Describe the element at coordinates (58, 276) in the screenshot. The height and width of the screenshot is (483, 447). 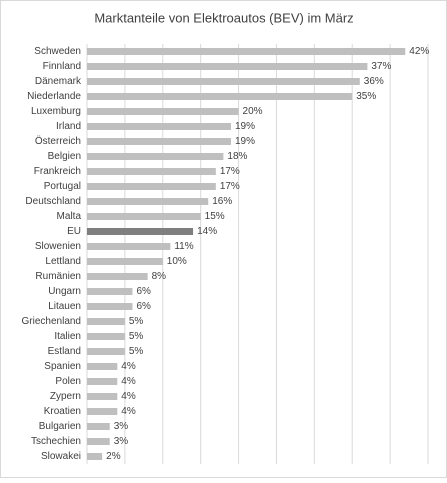
I see `y-tick-label: Rumänien` at that location.